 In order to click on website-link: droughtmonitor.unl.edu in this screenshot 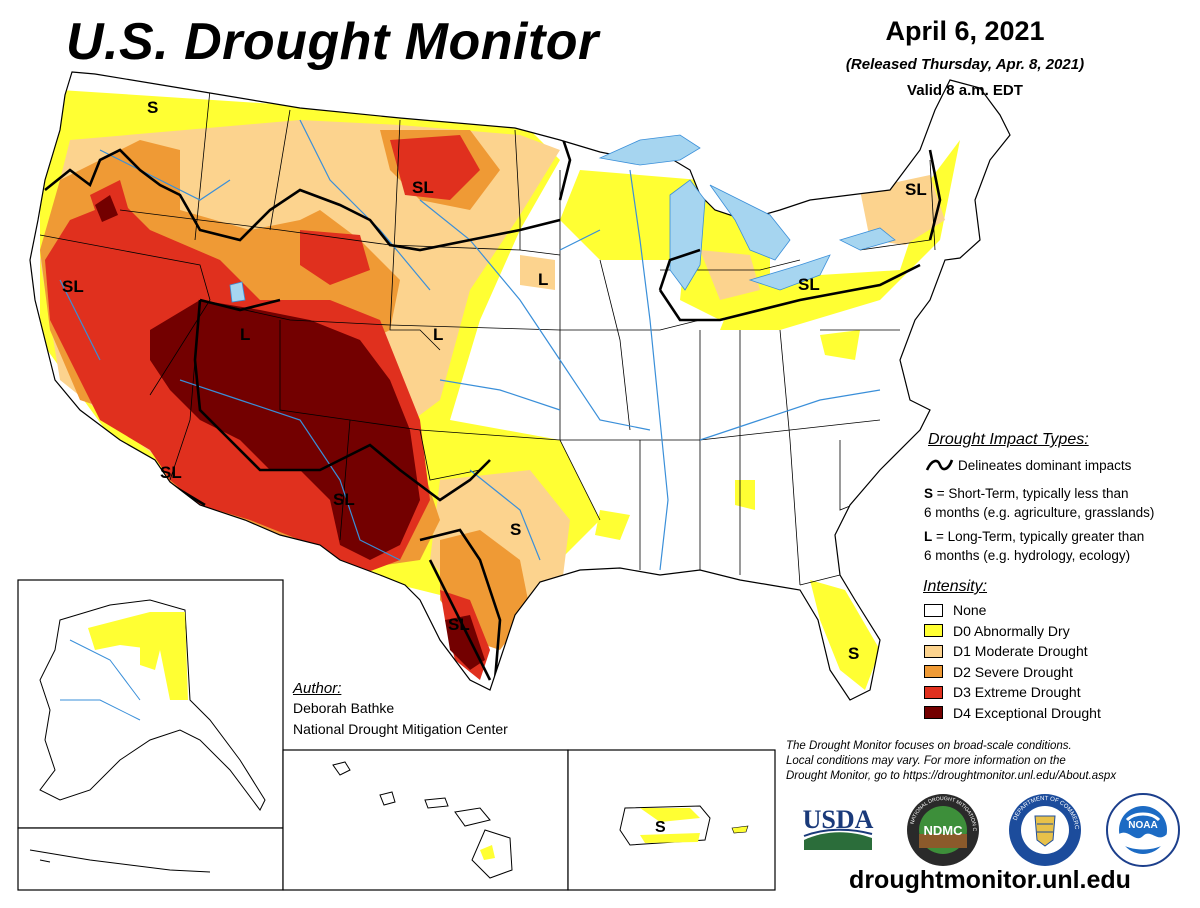, I will do `click(990, 880)`.